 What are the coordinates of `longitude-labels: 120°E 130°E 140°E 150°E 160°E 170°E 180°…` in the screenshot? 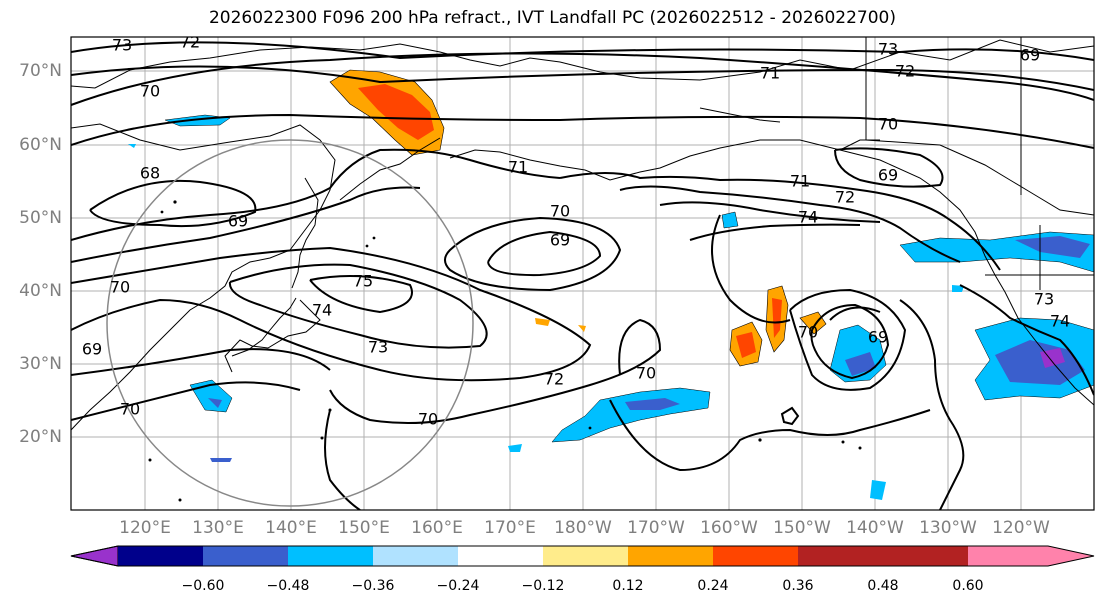 It's located at (584, 528).